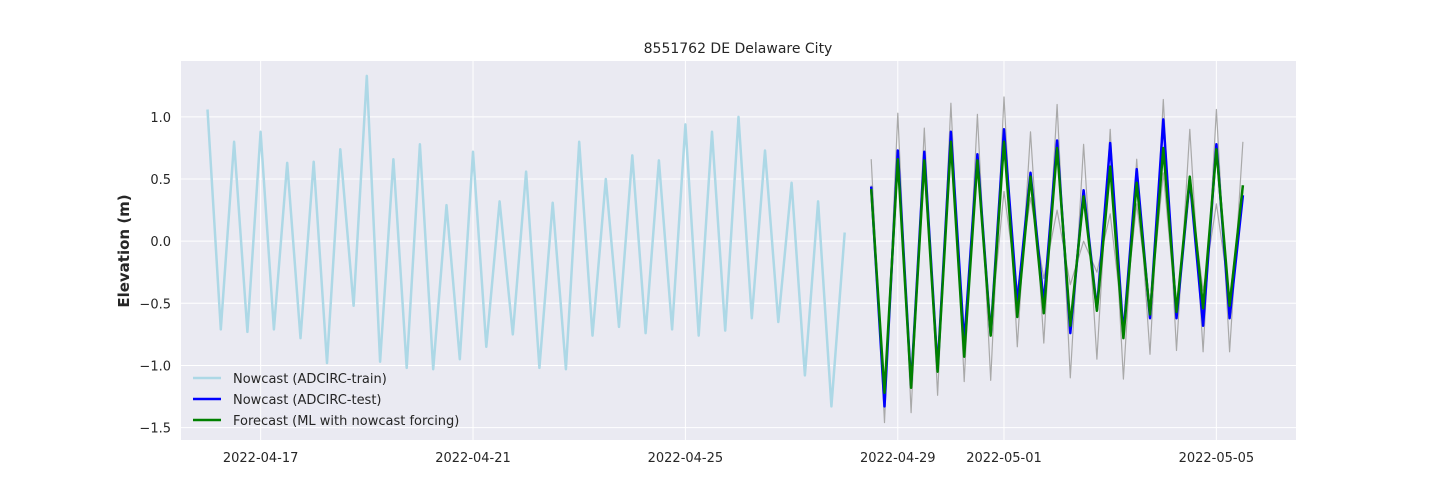 The image size is (1440, 504). I want to click on x-tick-label: 2022-04-25, so click(686, 458).